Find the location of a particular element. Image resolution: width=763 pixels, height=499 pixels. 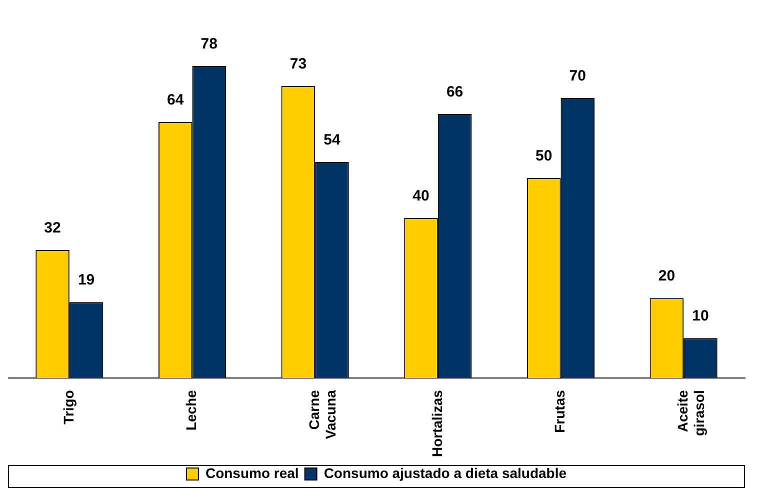

data-label: 70 is located at coordinates (577, 76).